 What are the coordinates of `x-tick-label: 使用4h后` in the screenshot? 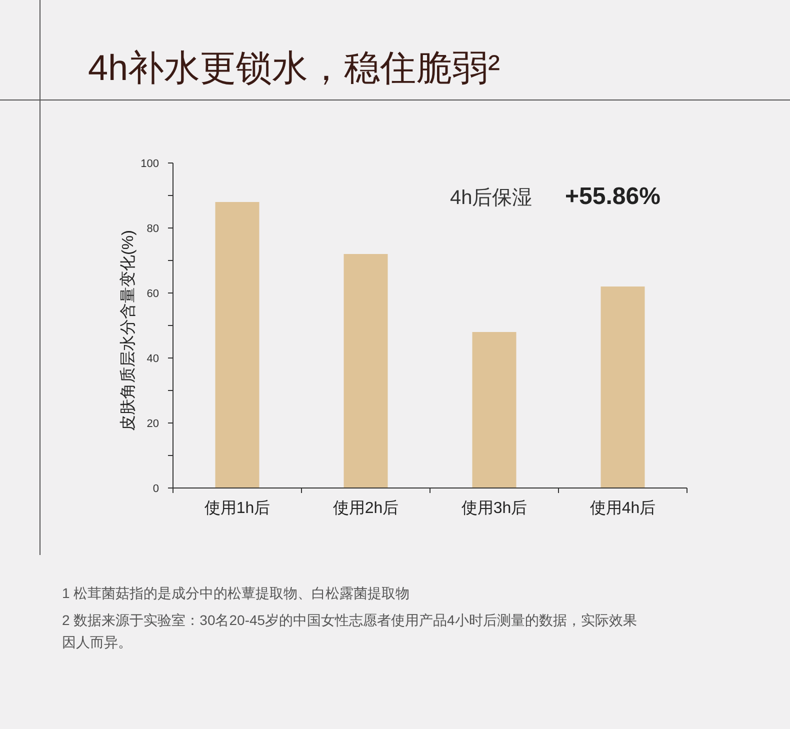 It's located at (623, 508).